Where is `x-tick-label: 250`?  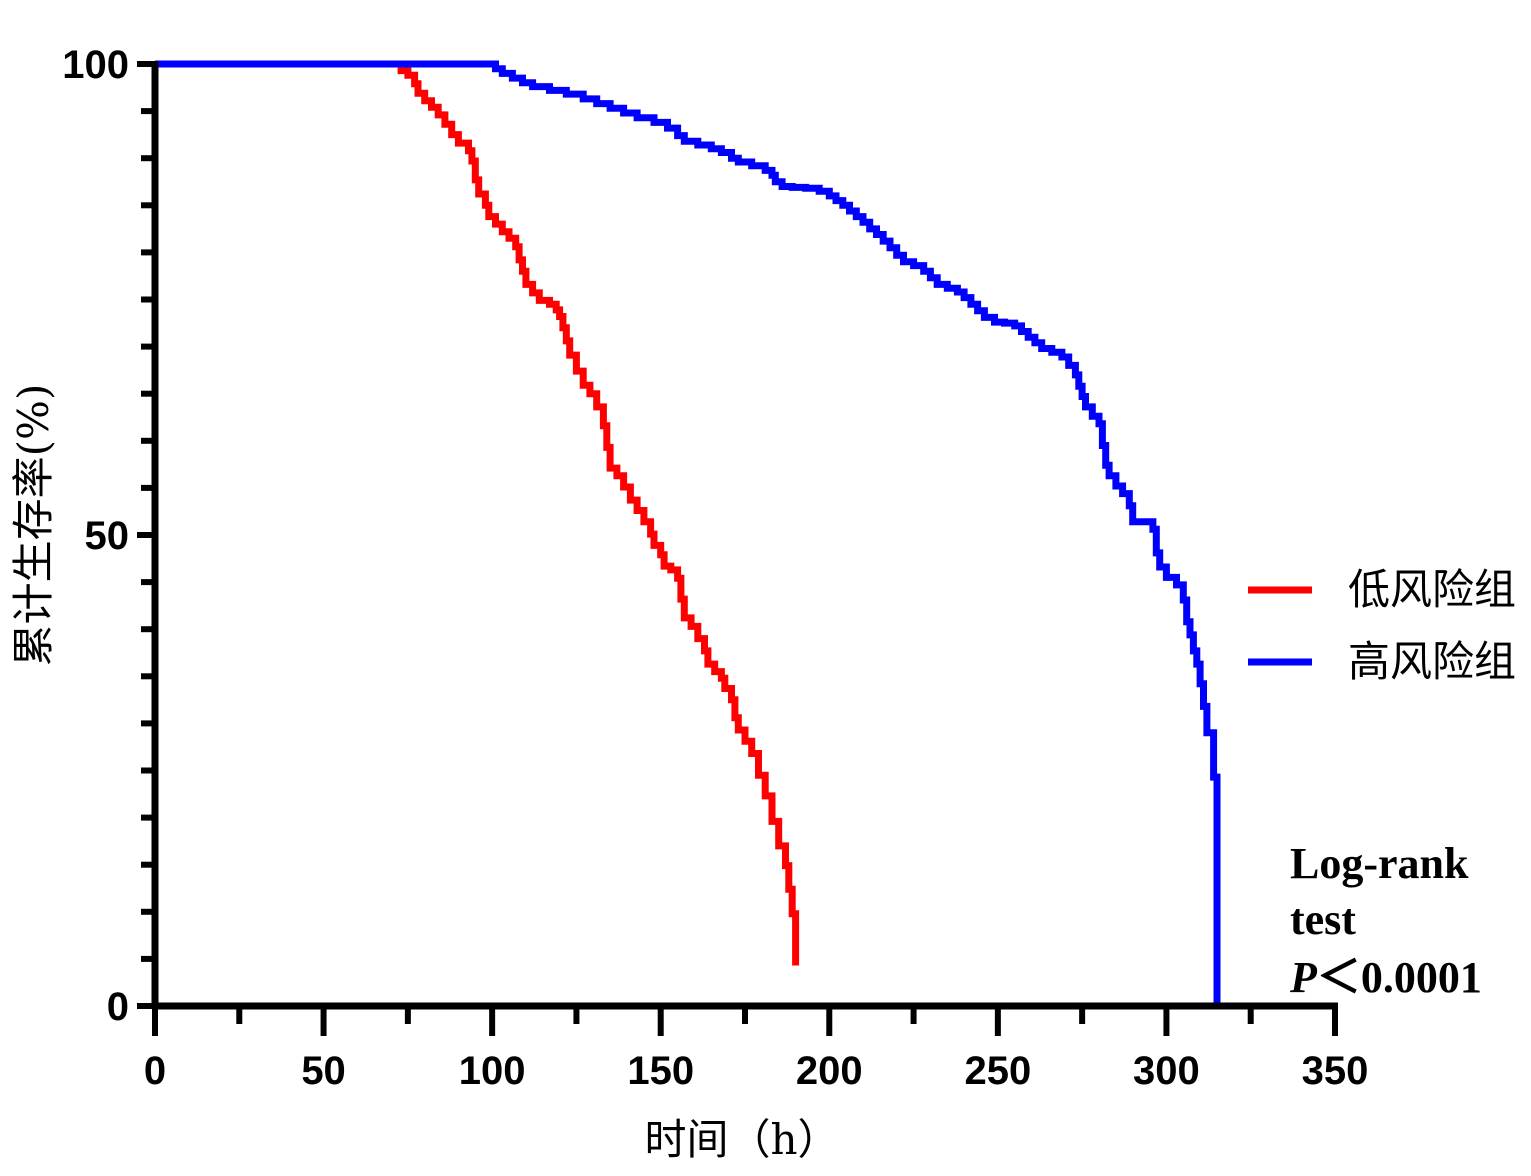
x-tick-label: 250 is located at coordinates (997, 1071).